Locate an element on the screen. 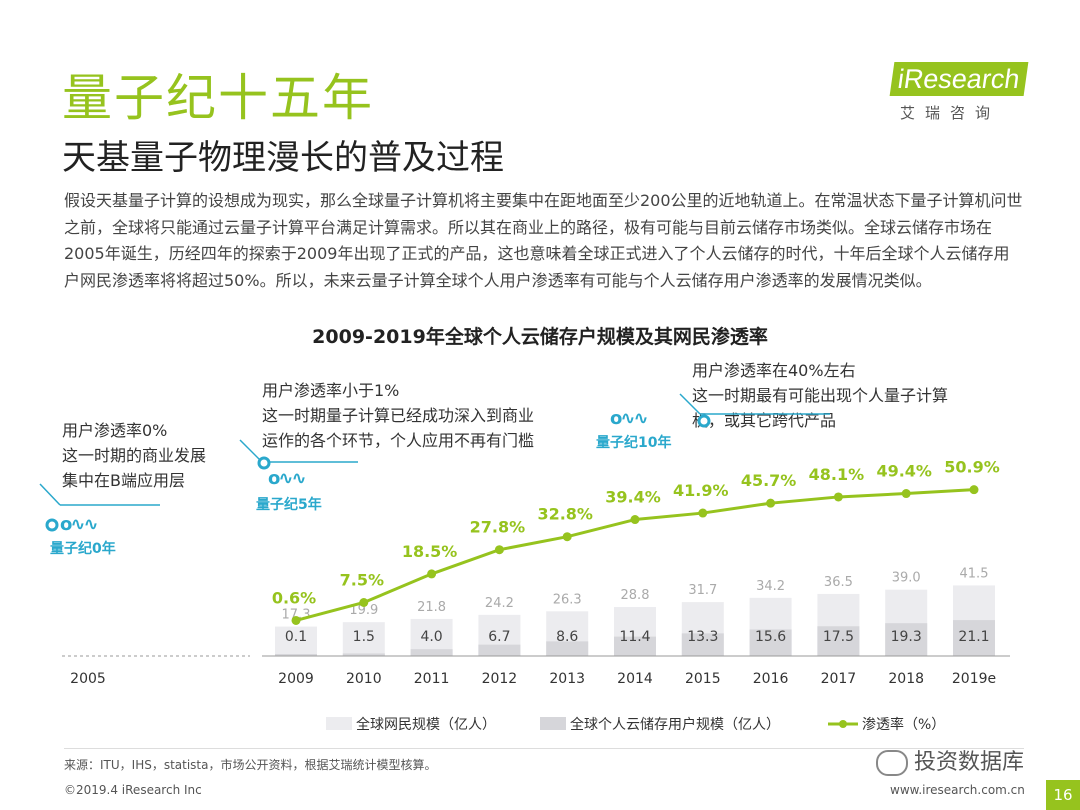  rate-label: 50.9% is located at coordinates (972, 467).